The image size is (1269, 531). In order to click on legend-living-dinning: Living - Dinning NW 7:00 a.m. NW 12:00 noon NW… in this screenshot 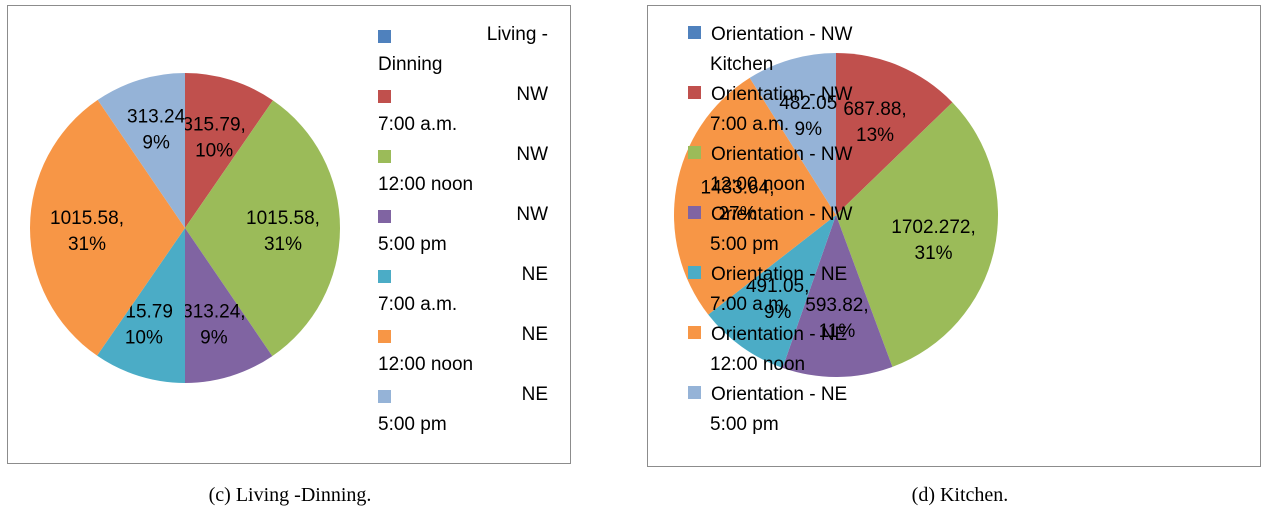, I will do `click(463, 230)`.